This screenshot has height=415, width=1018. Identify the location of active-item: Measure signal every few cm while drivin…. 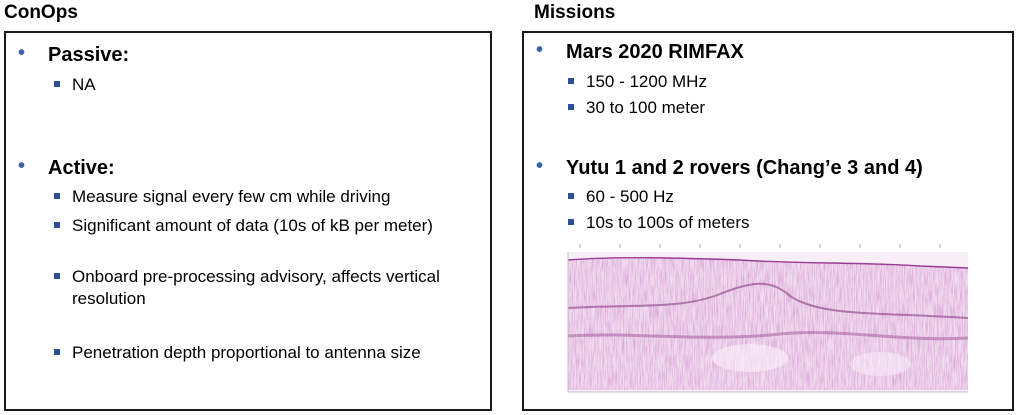
(268, 197).